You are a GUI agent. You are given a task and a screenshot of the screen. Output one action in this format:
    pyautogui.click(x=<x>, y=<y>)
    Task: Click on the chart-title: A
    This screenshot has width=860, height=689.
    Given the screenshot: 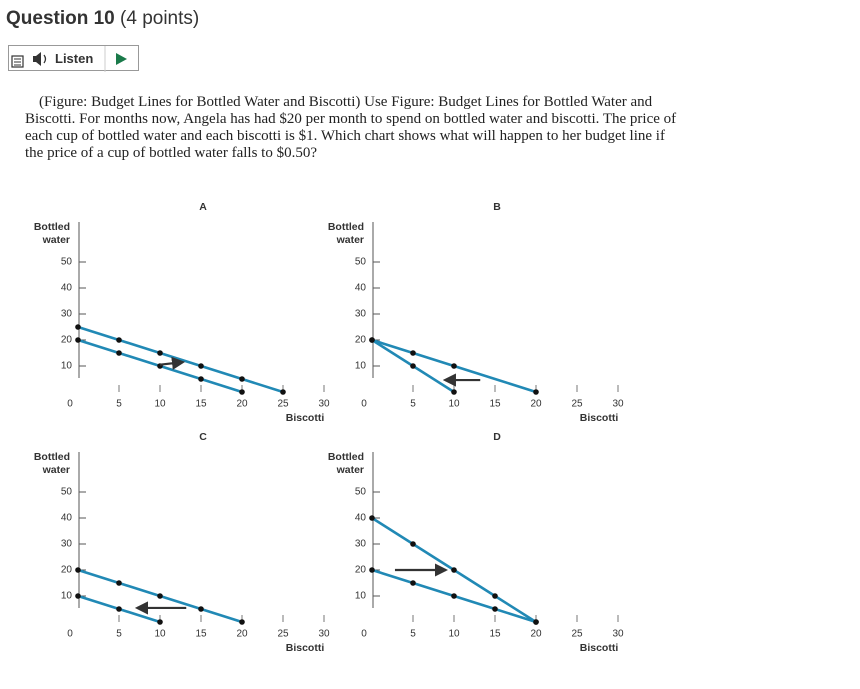 What is the action you would take?
    pyautogui.click(x=203, y=207)
    